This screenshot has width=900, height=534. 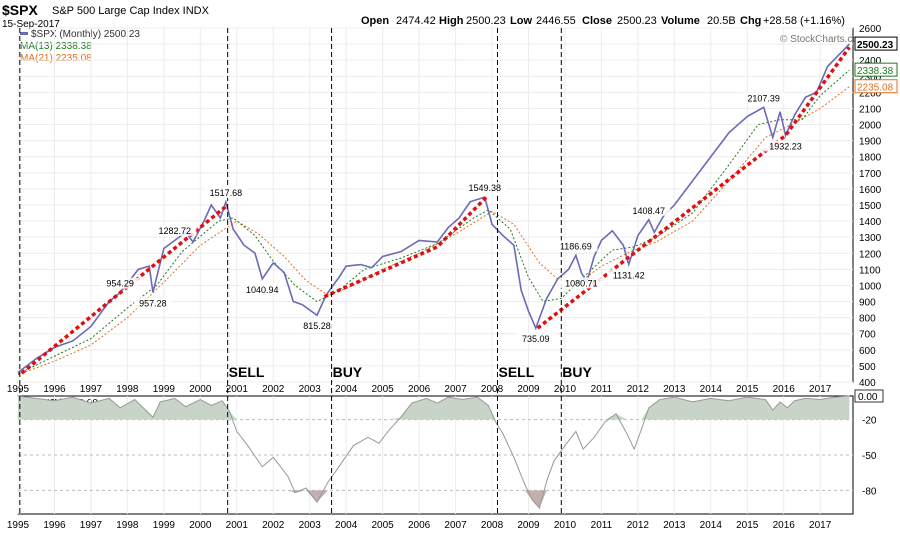 I want to click on price-x-tick-label: 1996, so click(x=54, y=389).